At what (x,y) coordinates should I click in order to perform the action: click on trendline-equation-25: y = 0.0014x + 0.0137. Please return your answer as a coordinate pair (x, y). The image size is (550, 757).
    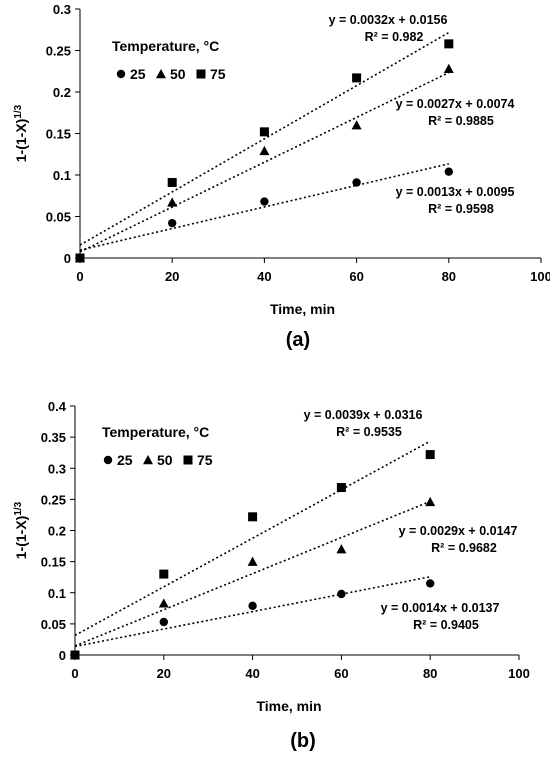
    Looking at the image, I should click on (440, 608).